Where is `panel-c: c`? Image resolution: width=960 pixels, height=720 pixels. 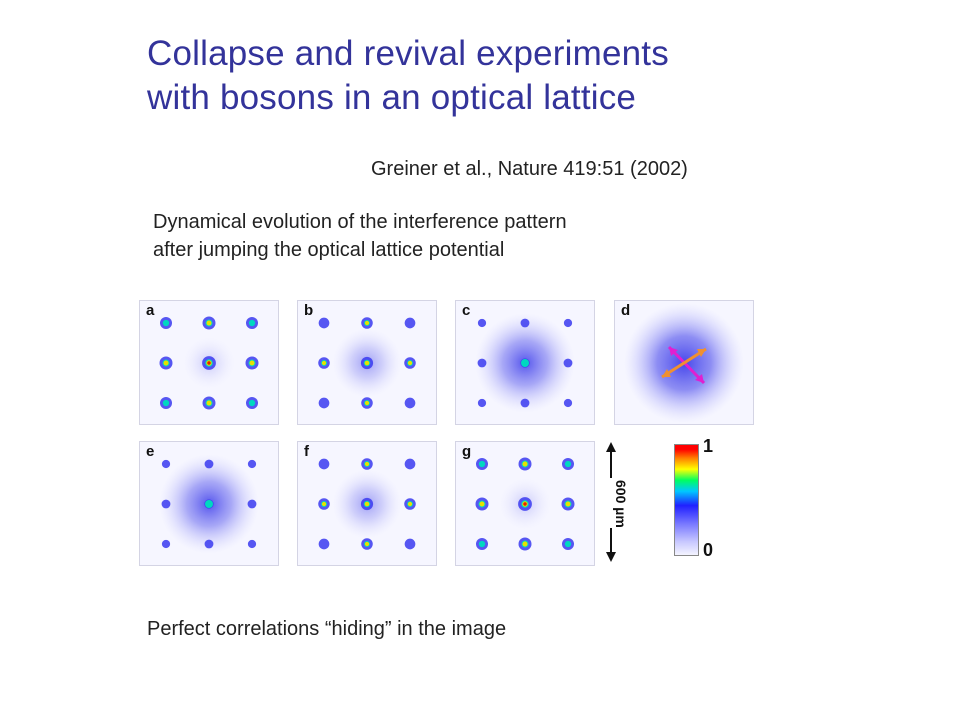
panel-c: c is located at coordinates (525, 362).